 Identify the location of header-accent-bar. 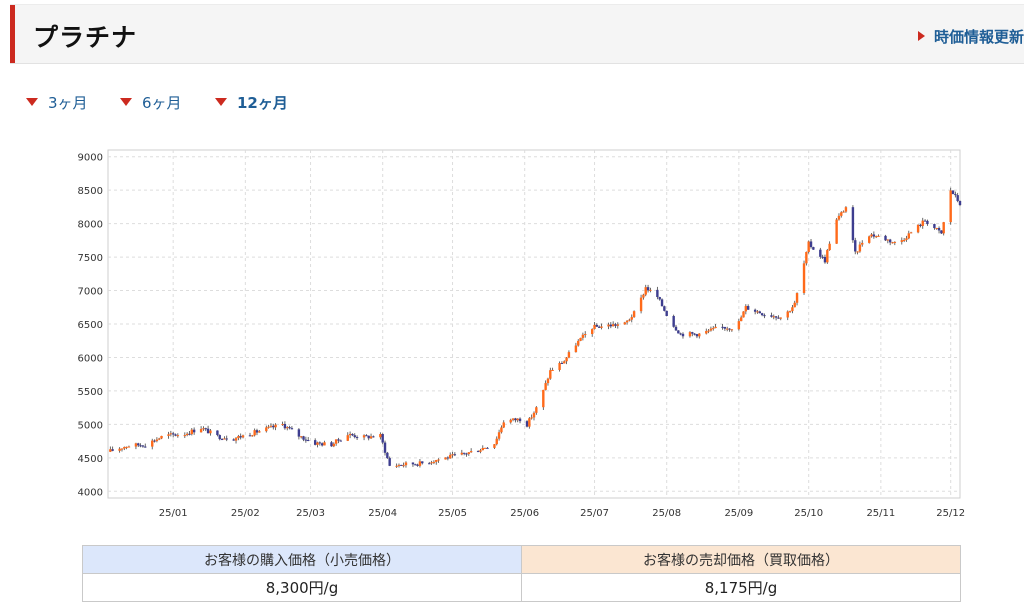
(12, 34).